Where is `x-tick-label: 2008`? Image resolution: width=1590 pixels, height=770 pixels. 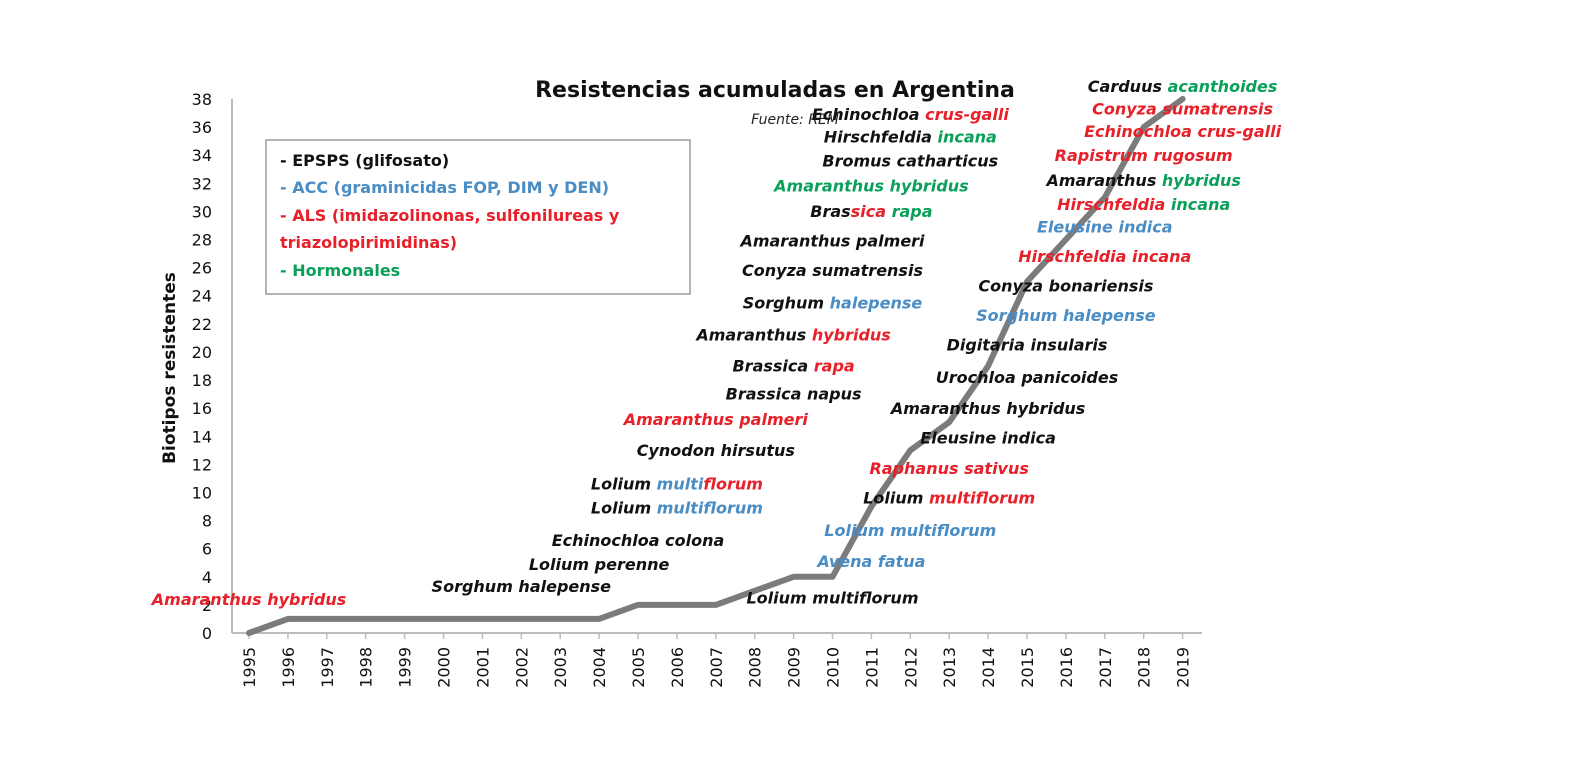
x-tick-label: 2008 is located at coordinates (755, 667).